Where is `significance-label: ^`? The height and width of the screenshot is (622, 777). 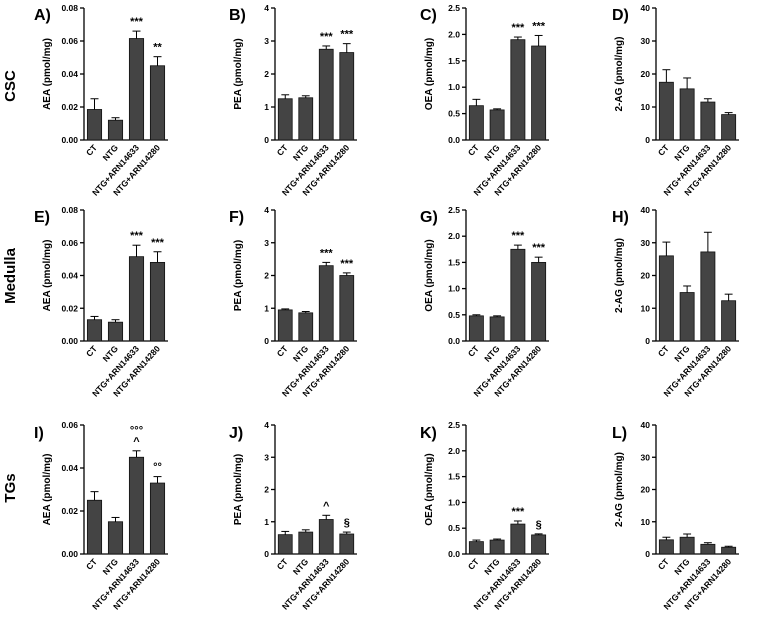 significance-label: ^ is located at coordinates (136, 442).